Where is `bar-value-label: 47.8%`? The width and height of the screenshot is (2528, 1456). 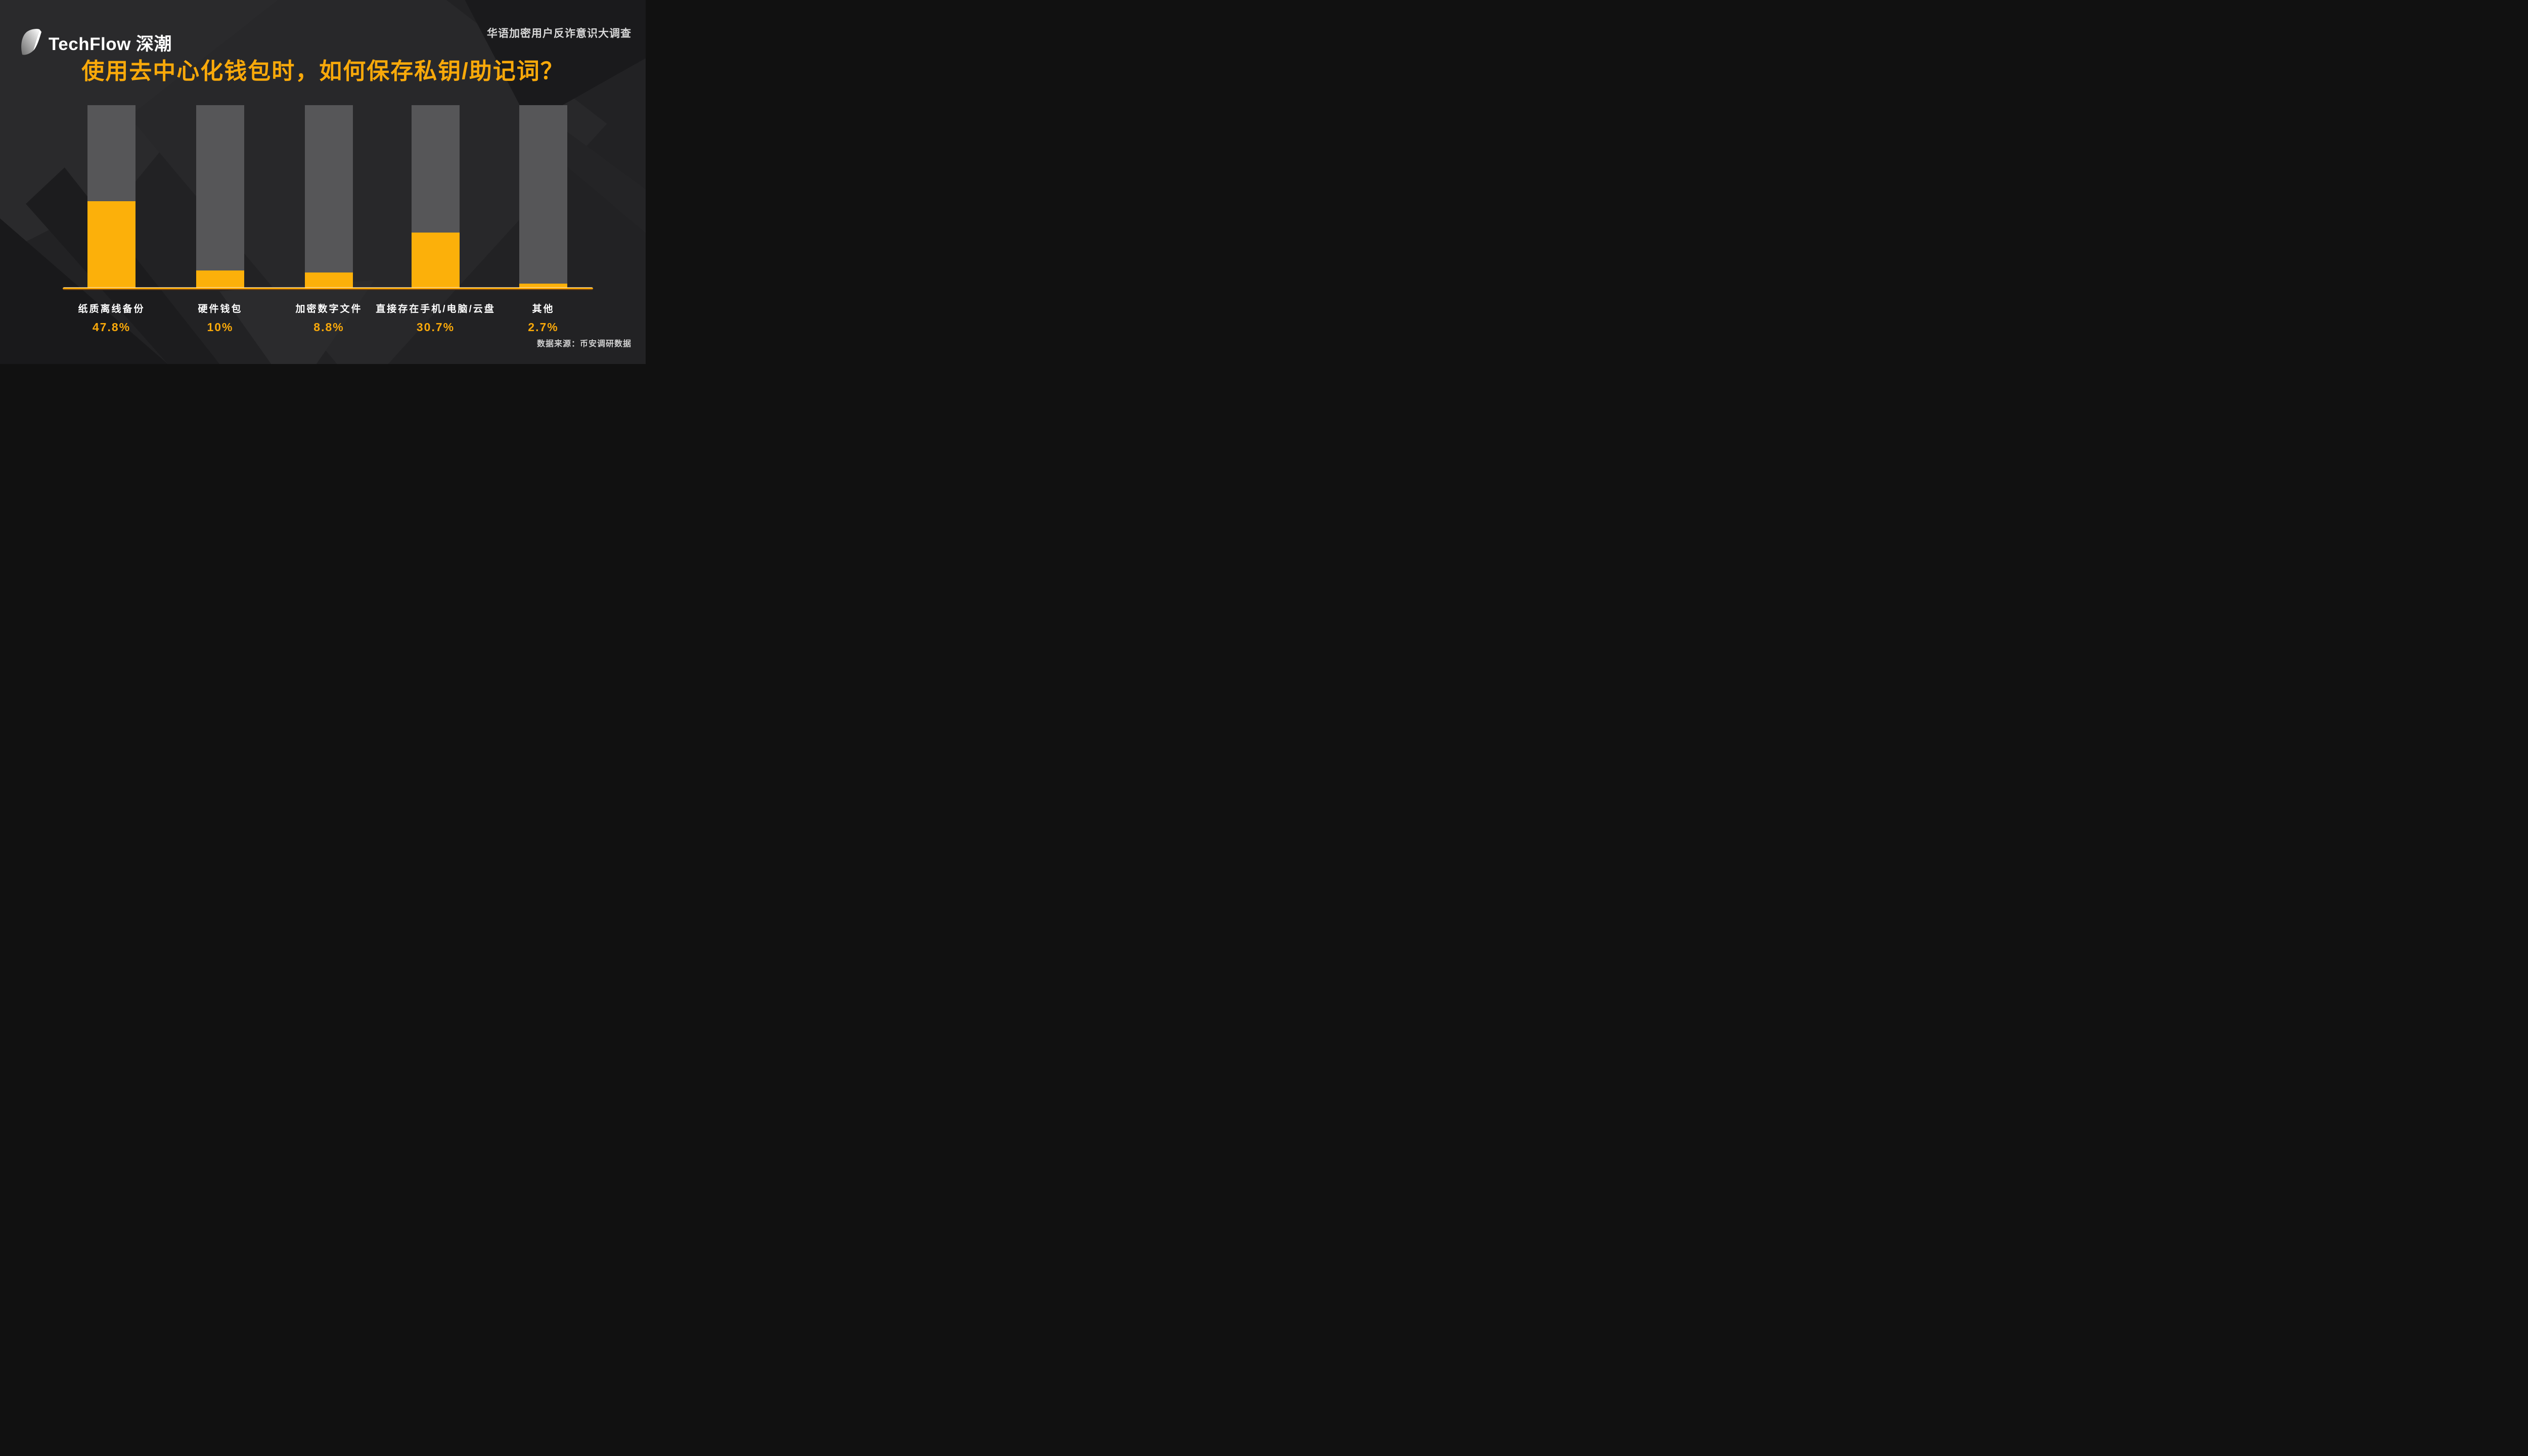 bar-value-label: 47.8% is located at coordinates (112, 327).